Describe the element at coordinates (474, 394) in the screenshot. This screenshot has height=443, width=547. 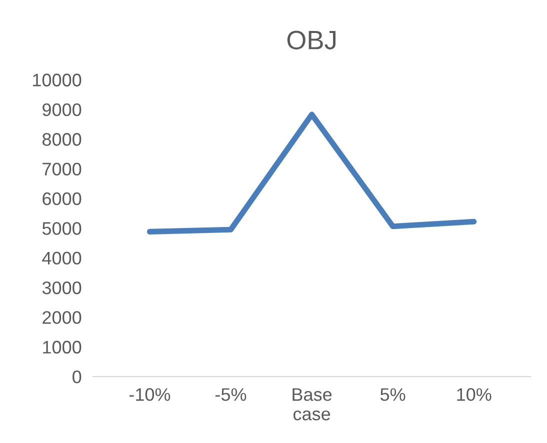
I see `x-tick-label: 10%` at that location.